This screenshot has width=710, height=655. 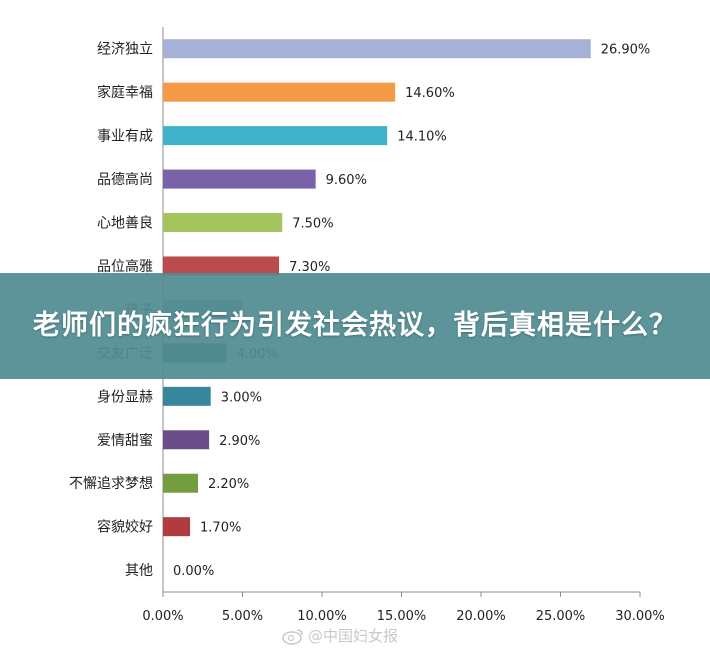 I want to click on headline-text: 老师们的疯狂行为引发社会热议，背后真相是什么？, so click(x=355, y=325).